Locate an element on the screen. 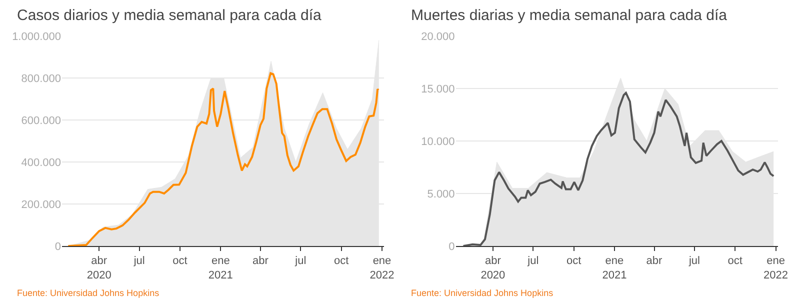  y-tick-label: 5.000 is located at coordinates (441, 194).